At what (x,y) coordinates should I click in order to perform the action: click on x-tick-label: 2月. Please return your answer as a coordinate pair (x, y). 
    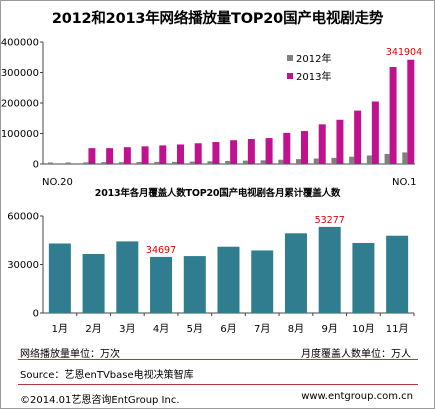
    Looking at the image, I should click on (93, 329).